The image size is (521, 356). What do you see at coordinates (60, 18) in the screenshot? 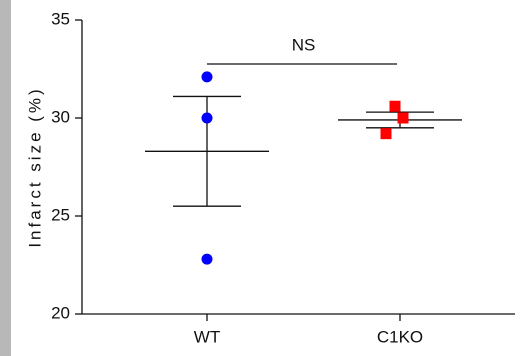
I see `y-tick-label: 35` at bounding box center [60, 18].